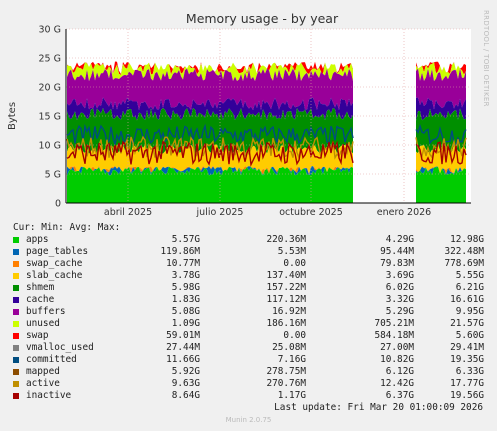 The image size is (497, 431). I want to click on y-tick-label: 0, so click(58, 204).